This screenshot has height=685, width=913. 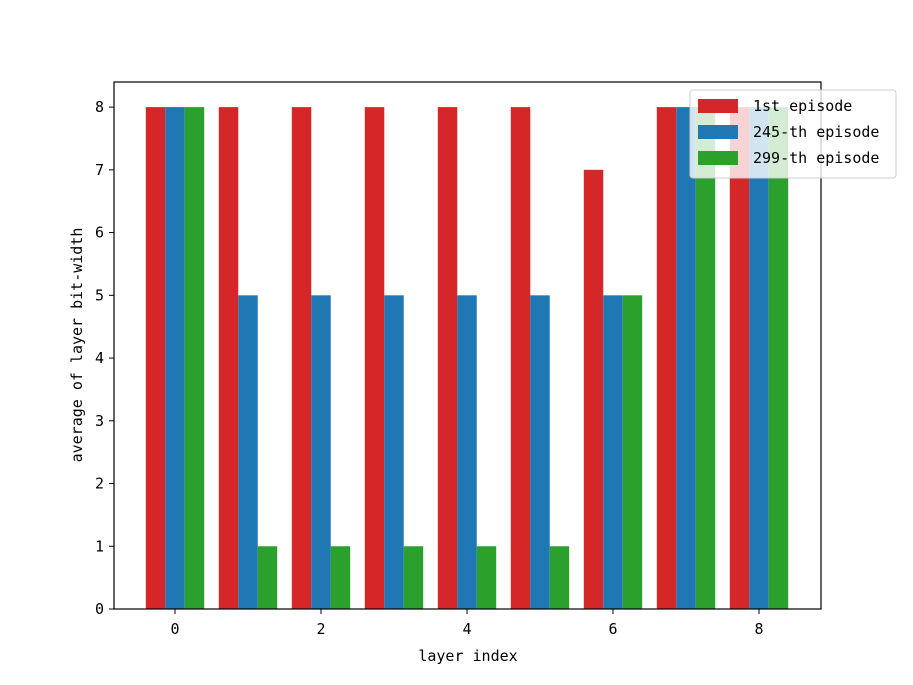 I want to click on y-tick-label: 2, so click(x=99, y=484).